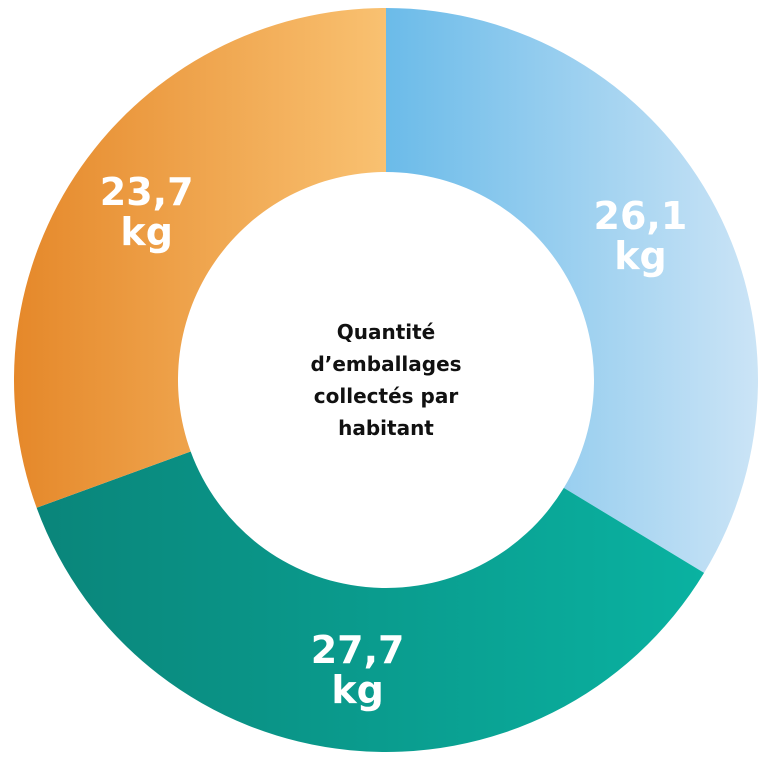 Image resolution: width=759 pixels, height=760 pixels. Describe the element at coordinates (640, 235) in the screenshot. I see `value-label: 26,1 kg` at that location.